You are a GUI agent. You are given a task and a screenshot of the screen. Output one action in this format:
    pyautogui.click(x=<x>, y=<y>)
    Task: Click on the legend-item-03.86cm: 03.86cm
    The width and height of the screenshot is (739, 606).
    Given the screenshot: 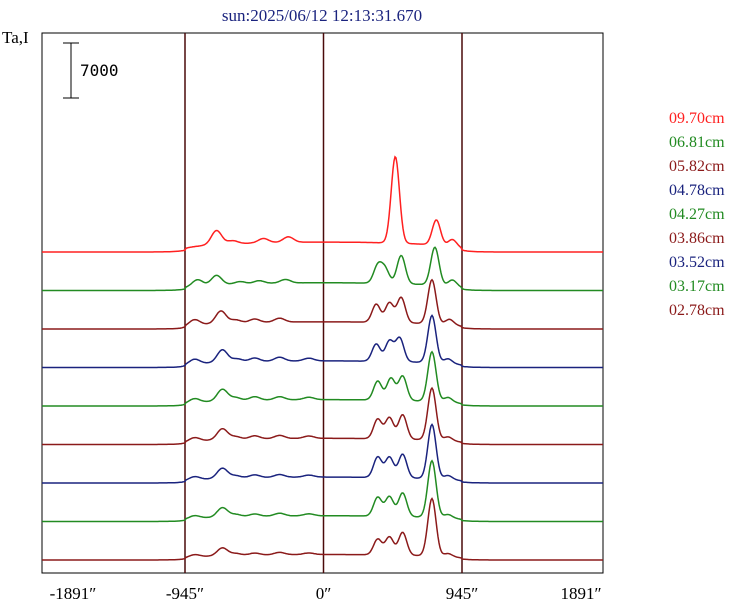 What is the action you would take?
    pyautogui.click(x=697, y=238)
    